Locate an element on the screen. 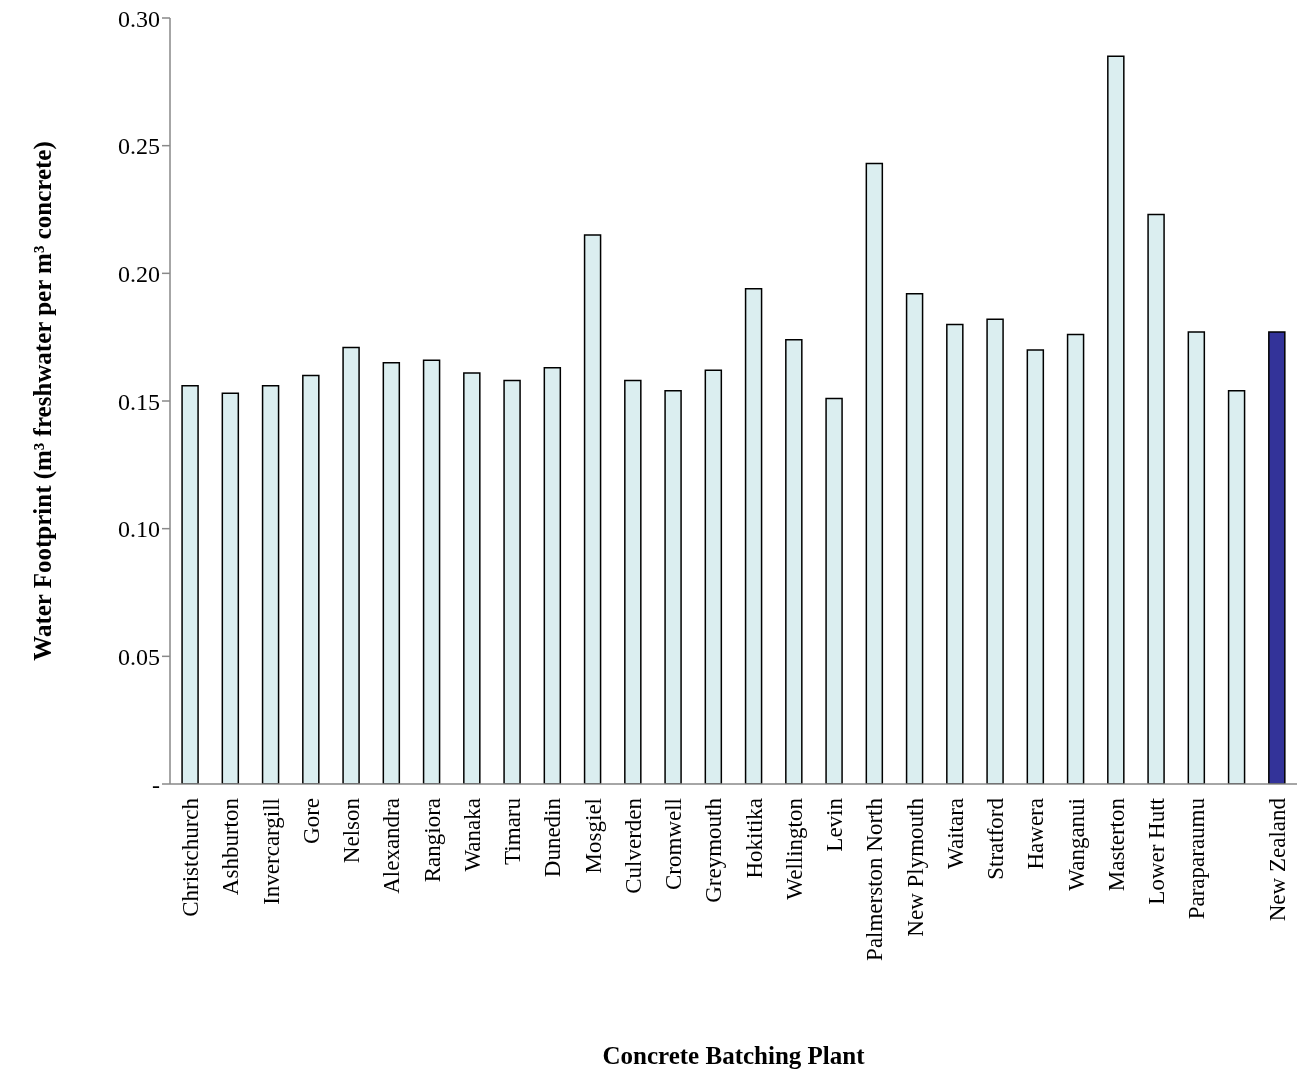  x-tick-label: Timaru is located at coordinates (513, 831).